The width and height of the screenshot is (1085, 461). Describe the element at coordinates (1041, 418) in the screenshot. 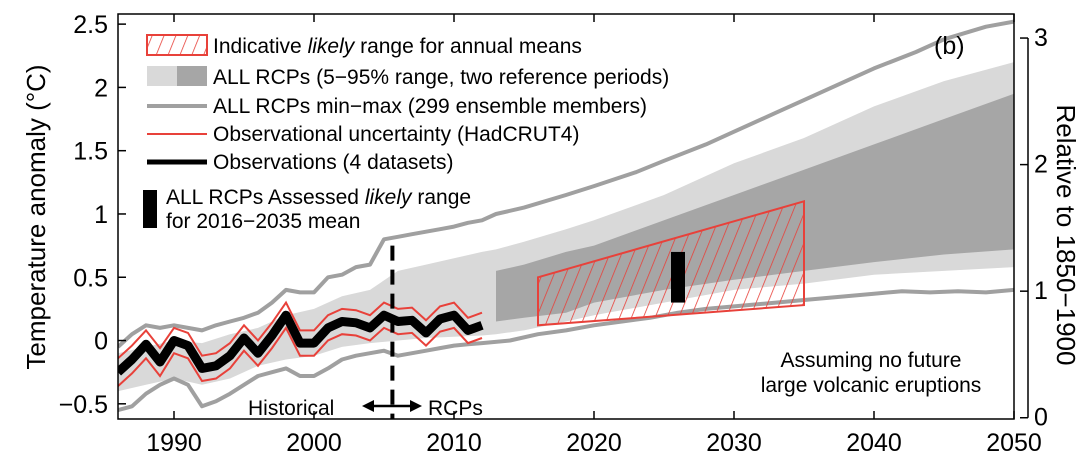

I see `right-y-tick-label: 0` at that location.